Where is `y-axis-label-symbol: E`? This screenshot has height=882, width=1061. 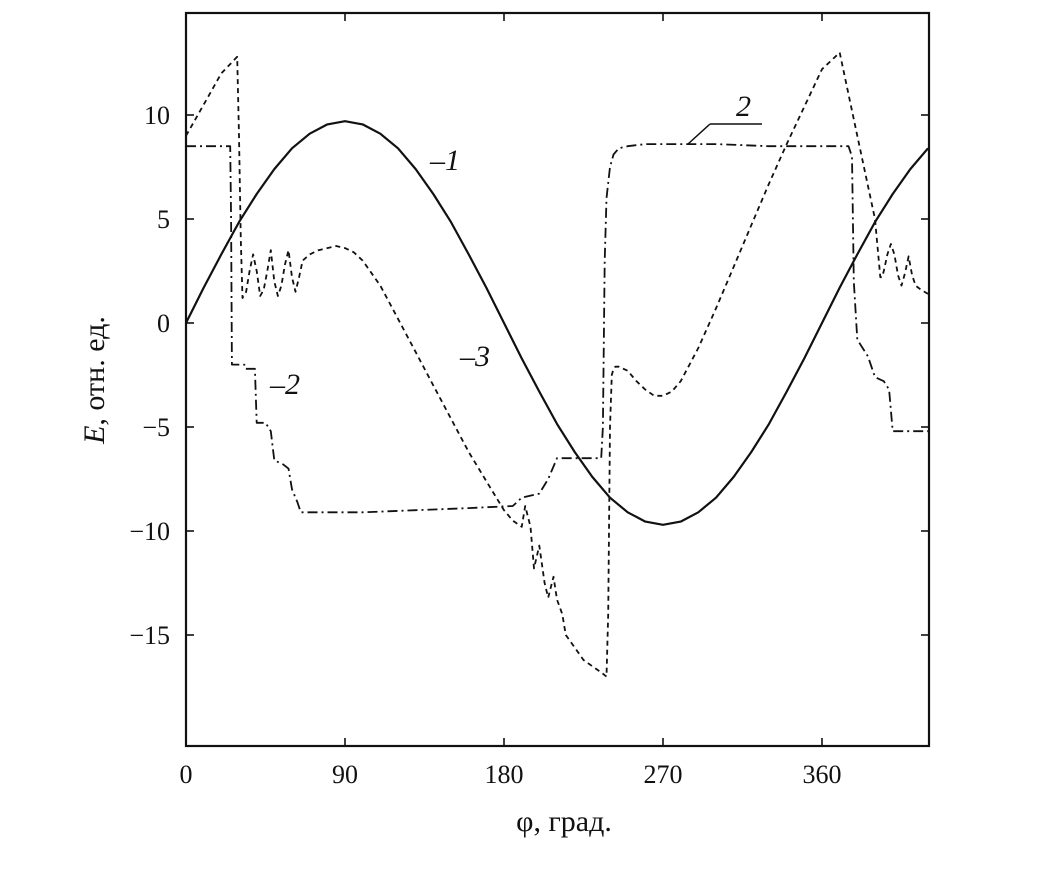 y-axis-label-symbol: E is located at coordinates (94, 435).